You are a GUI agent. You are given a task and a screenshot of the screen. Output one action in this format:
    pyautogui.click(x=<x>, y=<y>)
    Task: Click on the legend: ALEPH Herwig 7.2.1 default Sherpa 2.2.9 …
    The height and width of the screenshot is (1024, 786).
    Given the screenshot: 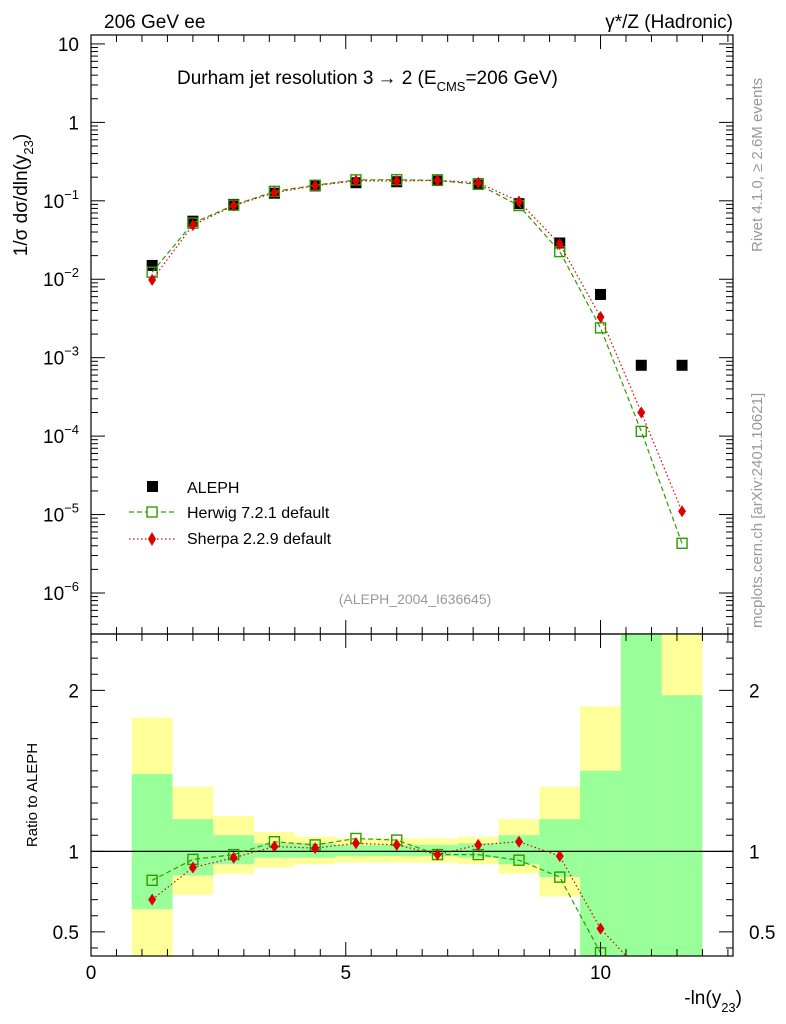 What is the action you would take?
    pyautogui.click(x=230, y=514)
    